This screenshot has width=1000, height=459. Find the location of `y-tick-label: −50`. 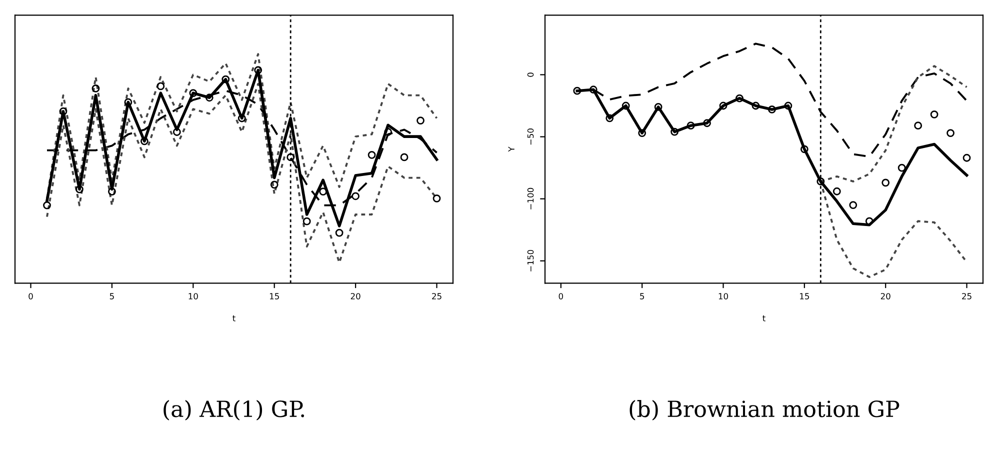

y-tick-label: −50 is located at coordinates (530, 136).